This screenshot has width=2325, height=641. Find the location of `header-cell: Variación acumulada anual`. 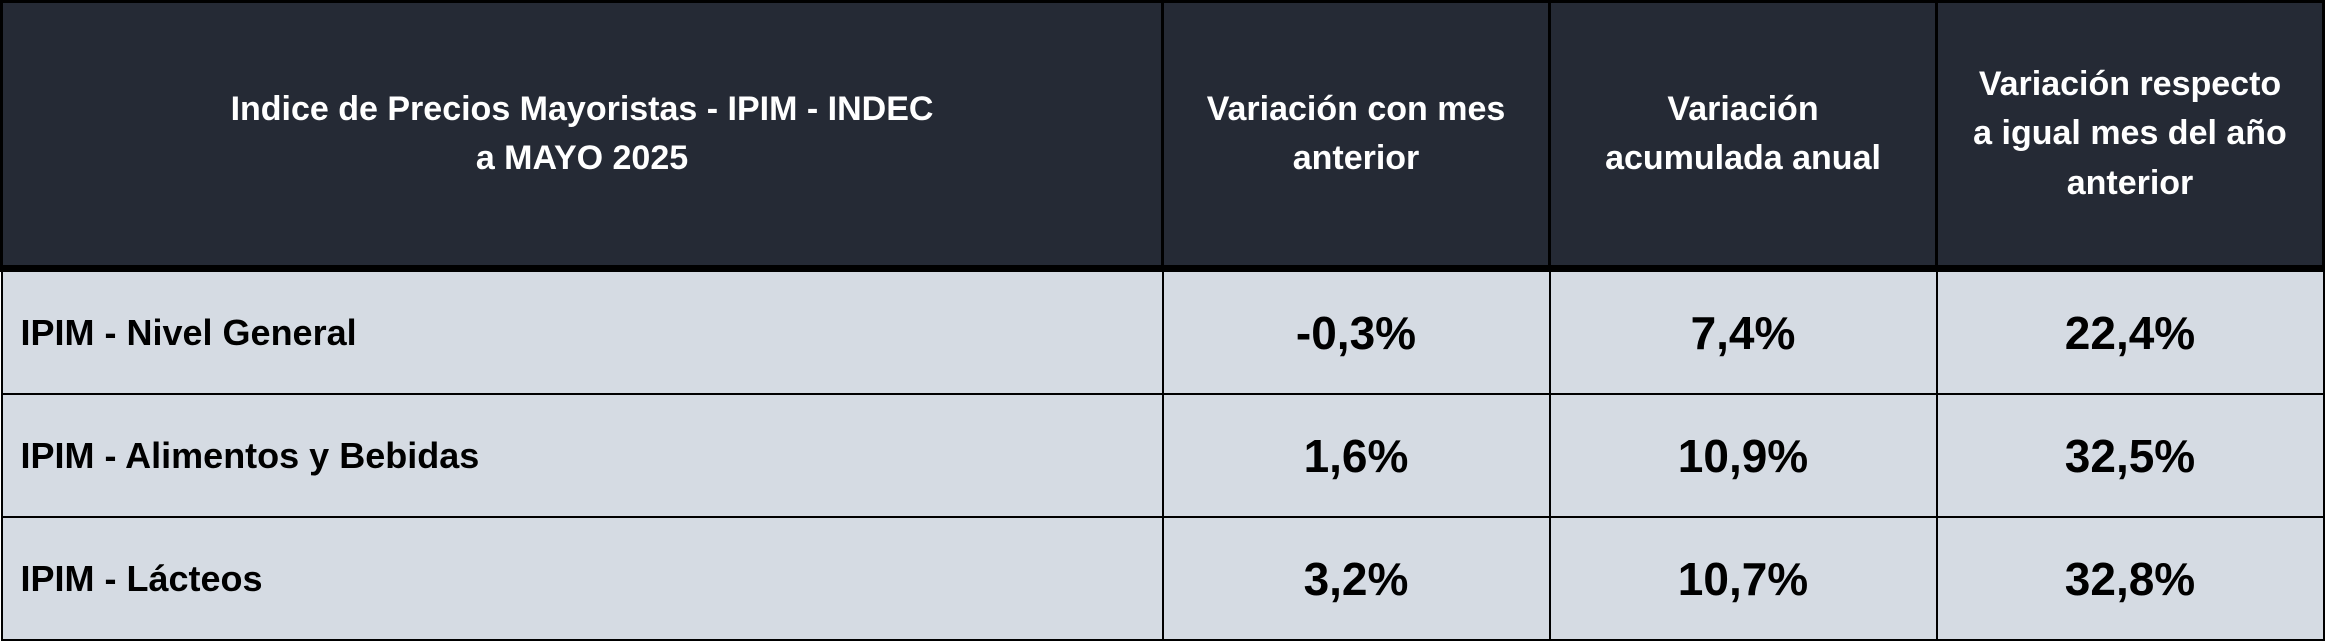

header-cell: Variación acumulada anual is located at coordinates (1743, 136).